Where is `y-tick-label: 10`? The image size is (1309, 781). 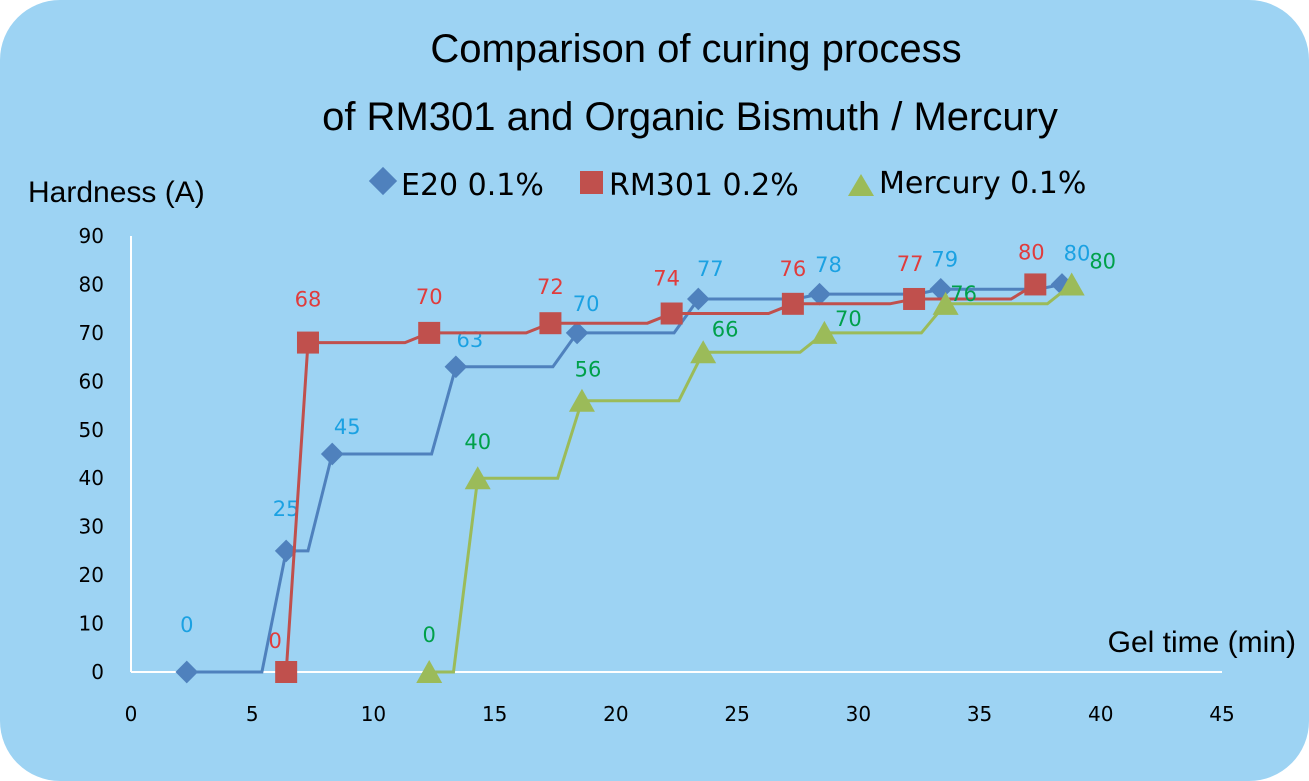
y-tick-label: 10 is located at coordinates (91, 624).